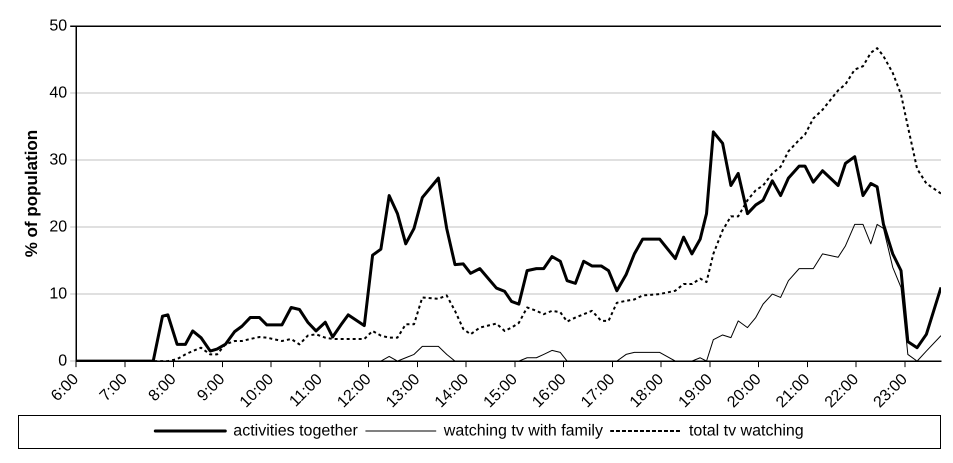 The image size is (953, 463). I want to click on y-axis-title: % of population, so click(31, 194).